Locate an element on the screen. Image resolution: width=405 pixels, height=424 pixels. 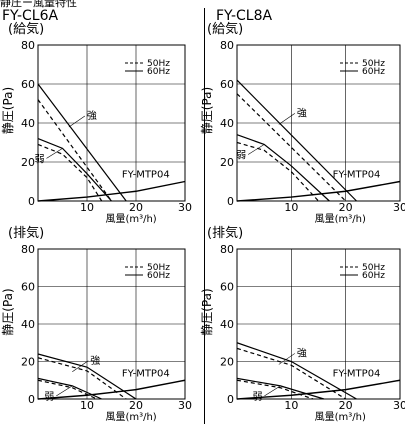
model-title-fy-cl6a: FY-CL6A is located at coordinates (30, 16).